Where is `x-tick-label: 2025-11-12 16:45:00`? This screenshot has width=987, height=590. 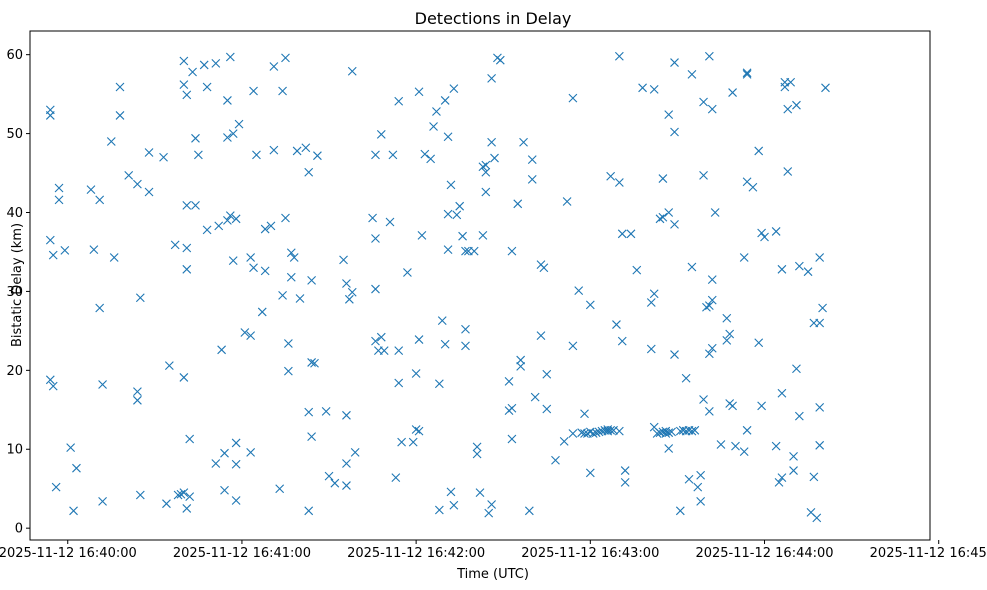 x-tick-label: 2025-11-12 16:45:00 is located at coordinates (928, 553).